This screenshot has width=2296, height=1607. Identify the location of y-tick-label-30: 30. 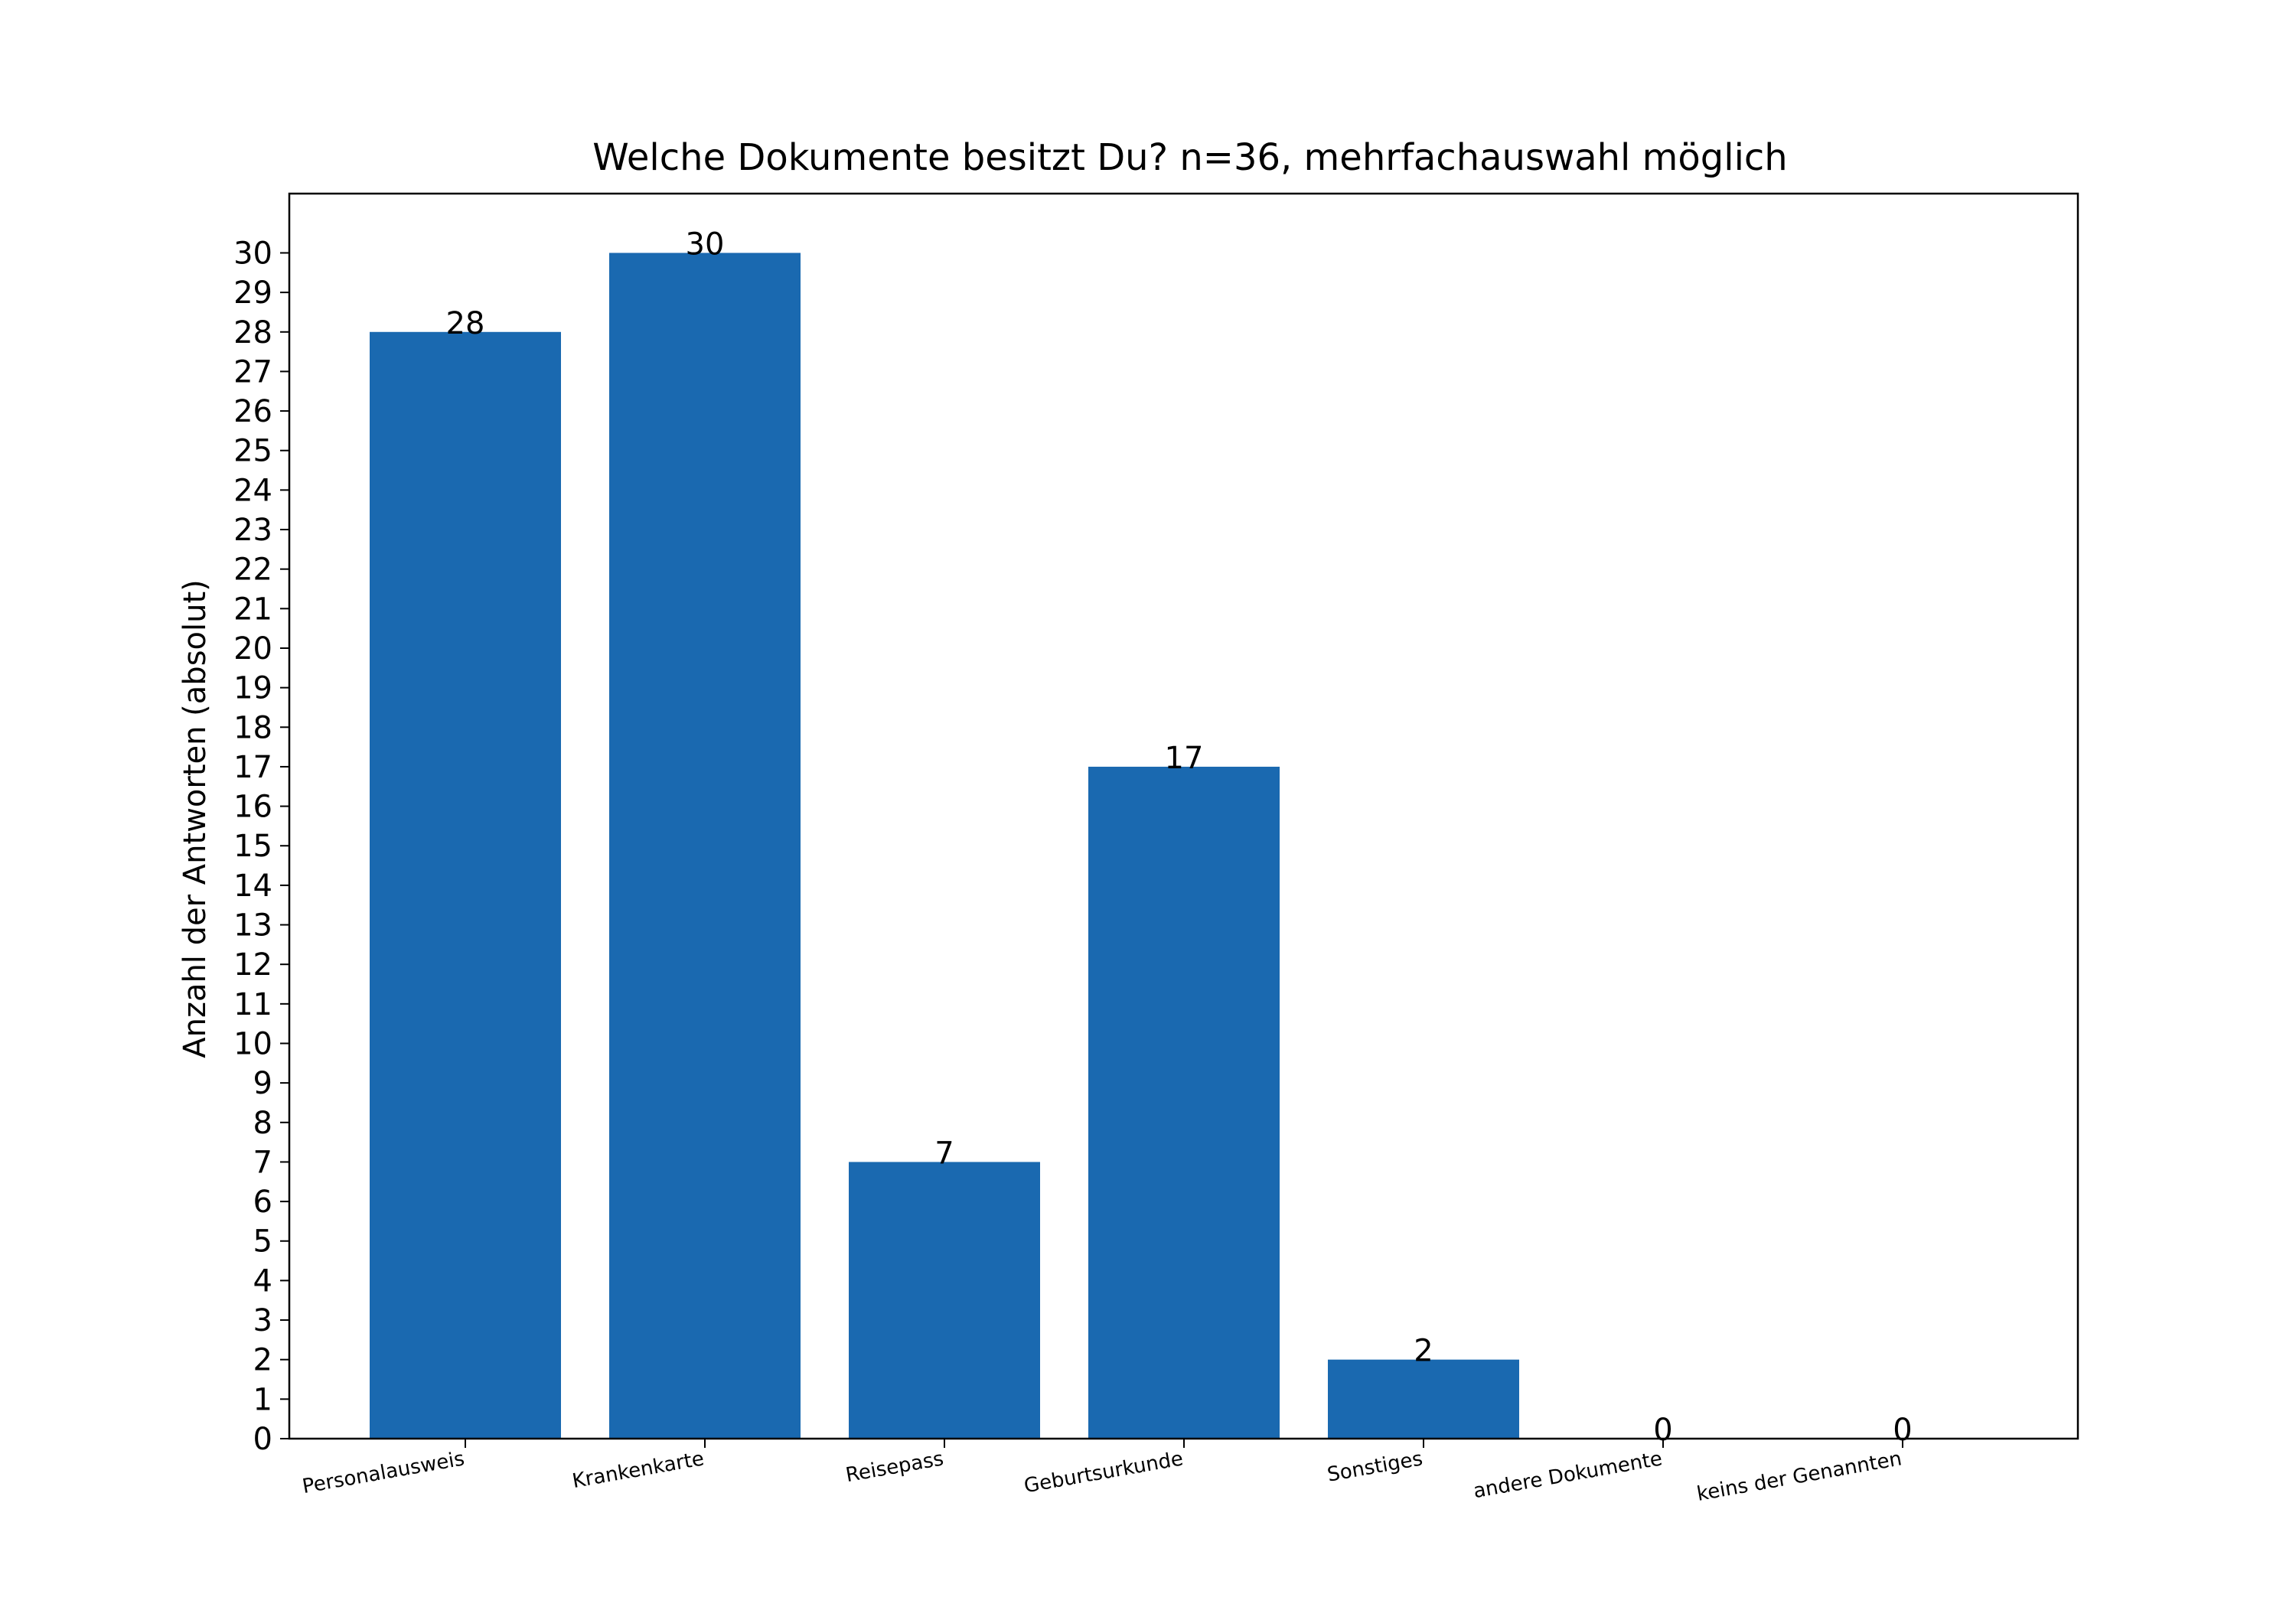
(252, 253).